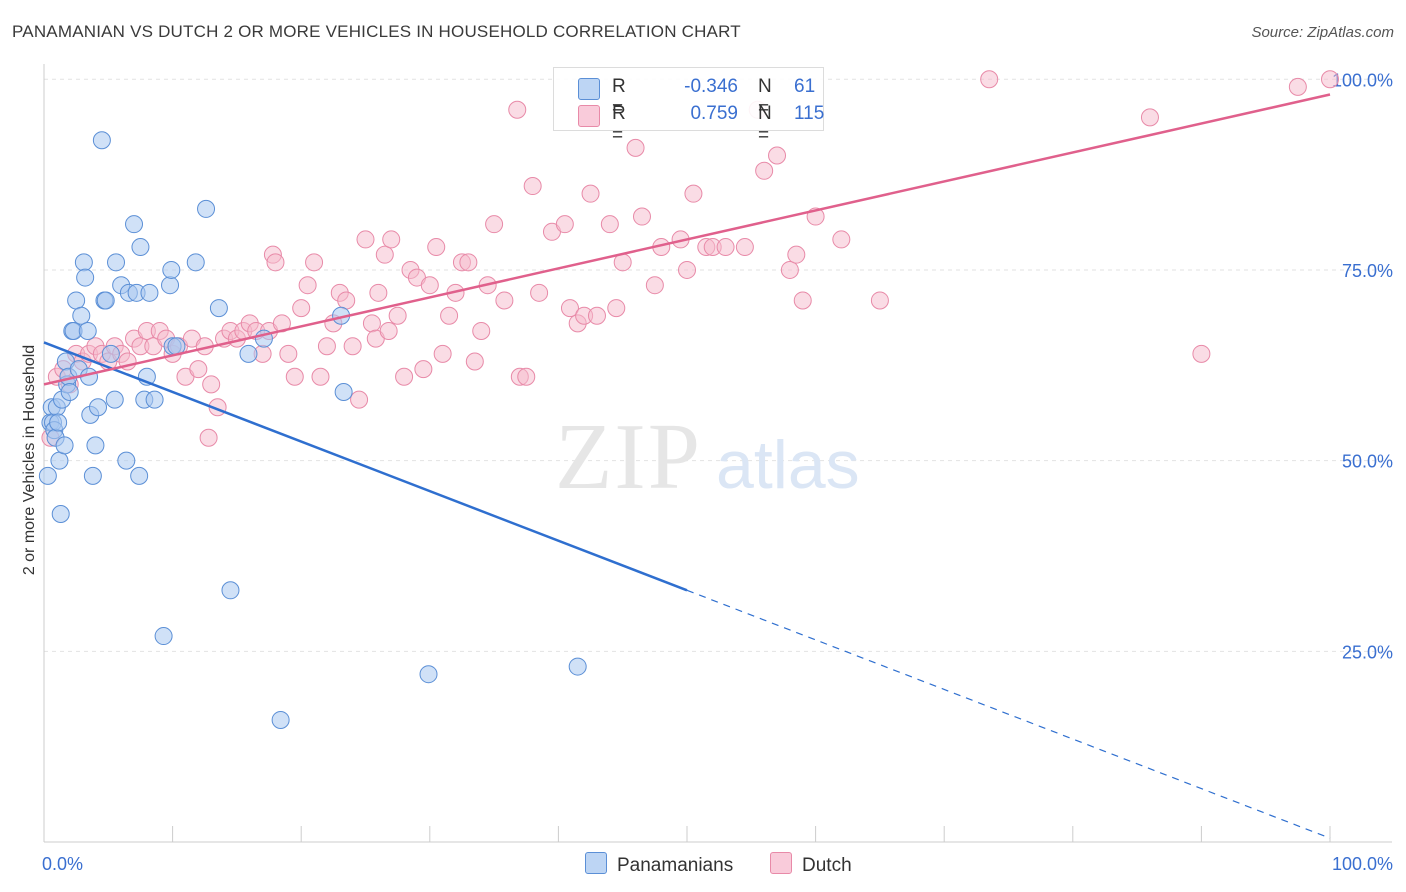  Describe the element at coordinates (1367, 271) in the screenshot. I see `y-tick-label: 75.0%` at that location.